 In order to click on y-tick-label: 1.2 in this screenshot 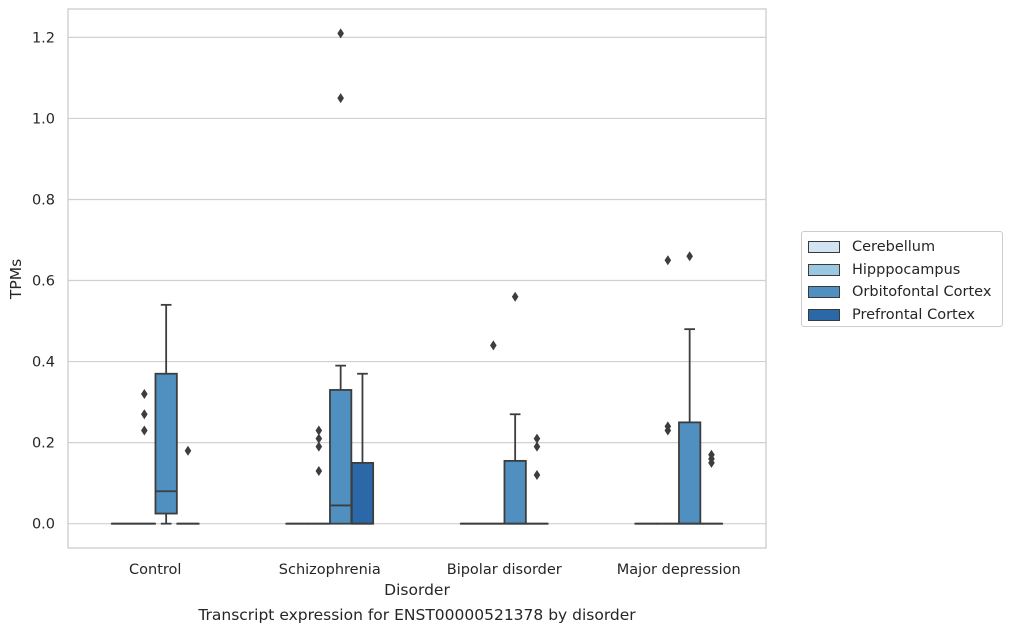, I will do `click(43, 38)`.